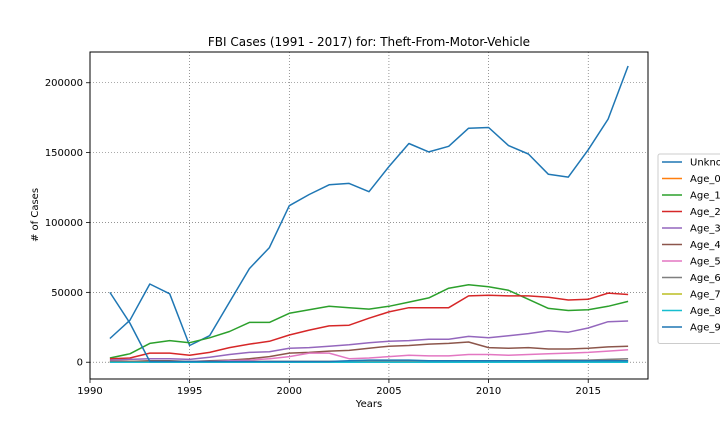 The width and height of the screenshot is (720, 432). Describe the element at coordinates (705, 163) in the screenshot. I see `legend-entry: Unkno` at that location.